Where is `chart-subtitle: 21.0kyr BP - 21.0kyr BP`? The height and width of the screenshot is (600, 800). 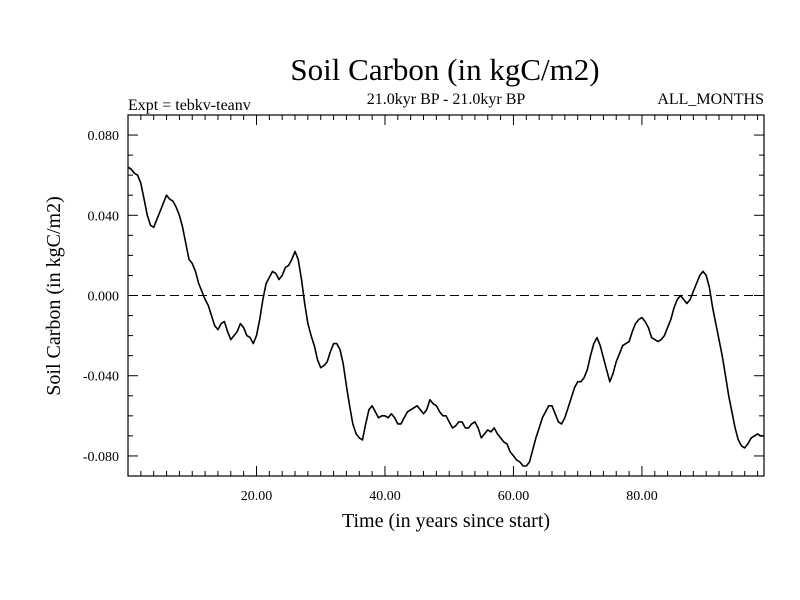 chart-subtitle: 21.0kyr BP - 21.0kyr BP is located at coordinates (446, 99).